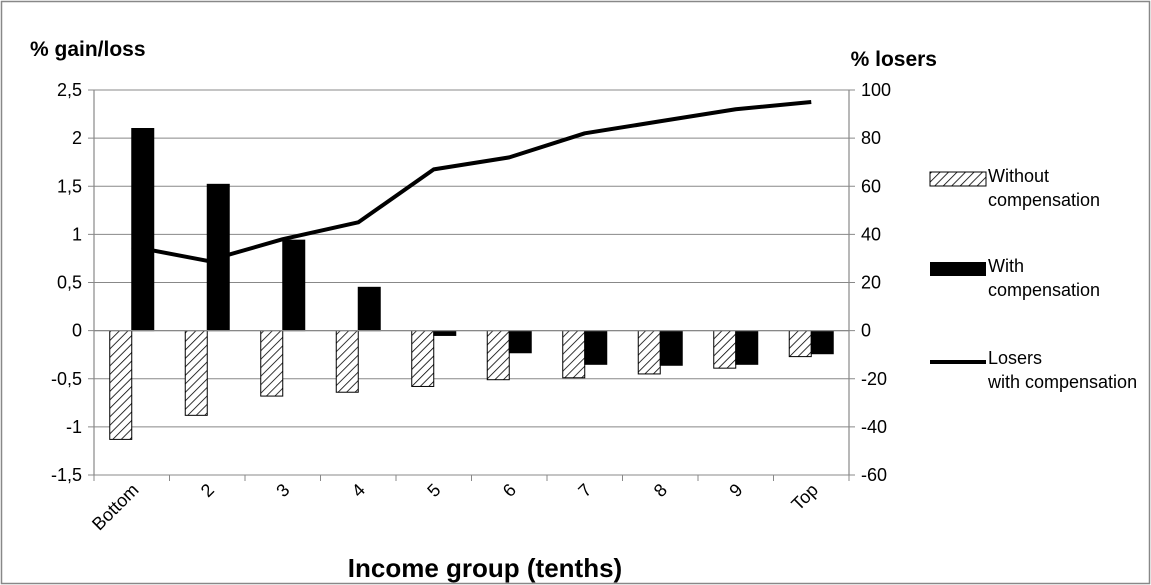  I want to click on right-tick-label: 0, so click(866, 331).